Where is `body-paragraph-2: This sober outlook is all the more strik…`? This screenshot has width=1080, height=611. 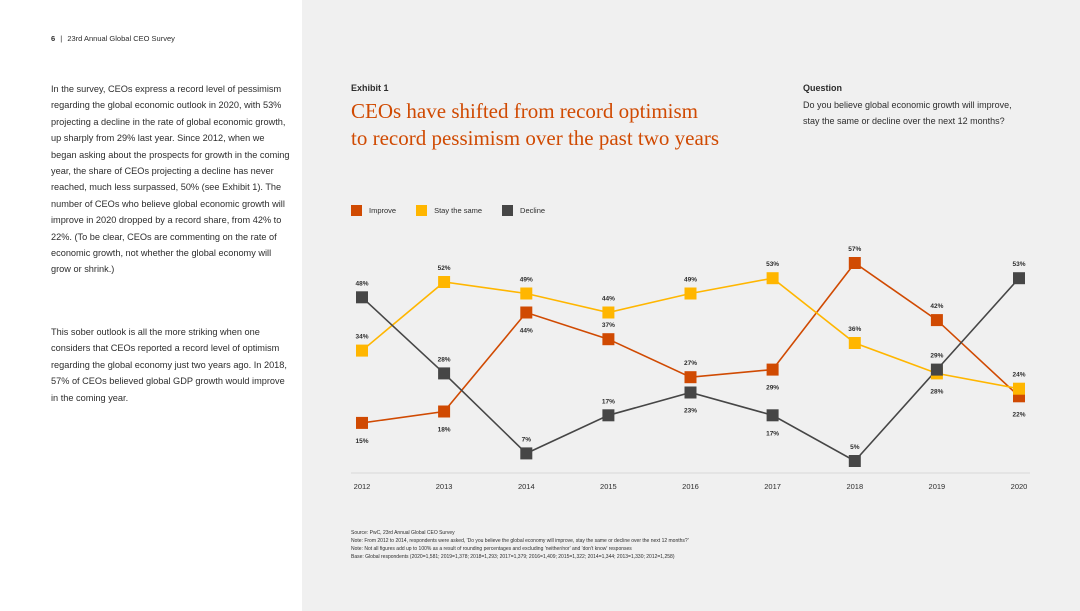
body-paragraph-2: This sober outlook is all the more strik… is located at coordinates (169, 365).